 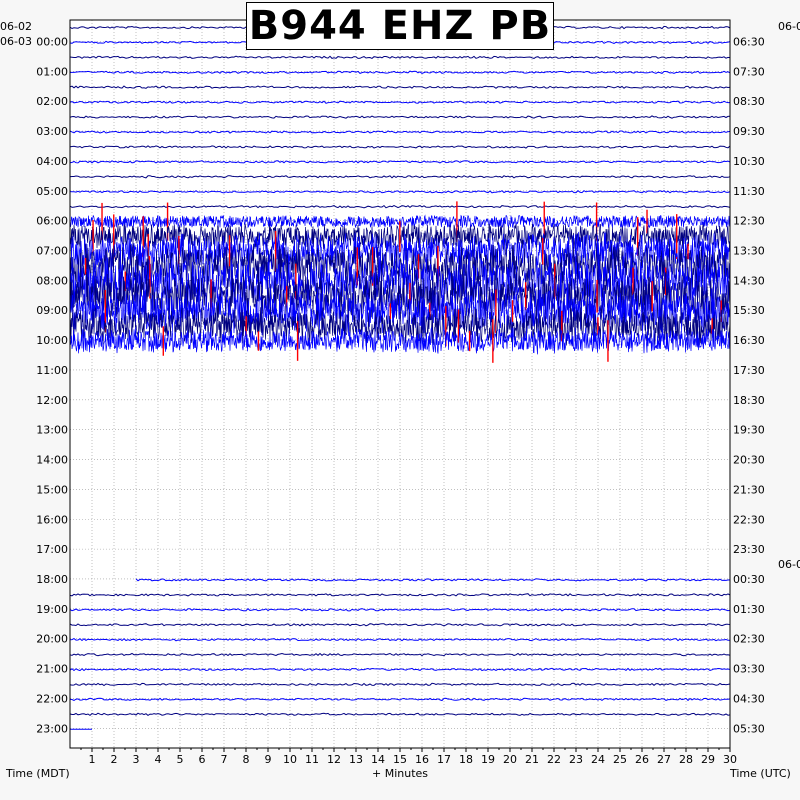 What do you see at coordinates (749, 519) in the screenshot?
I see `right-hour-label: 22:30` at bounding box center [749, 519].